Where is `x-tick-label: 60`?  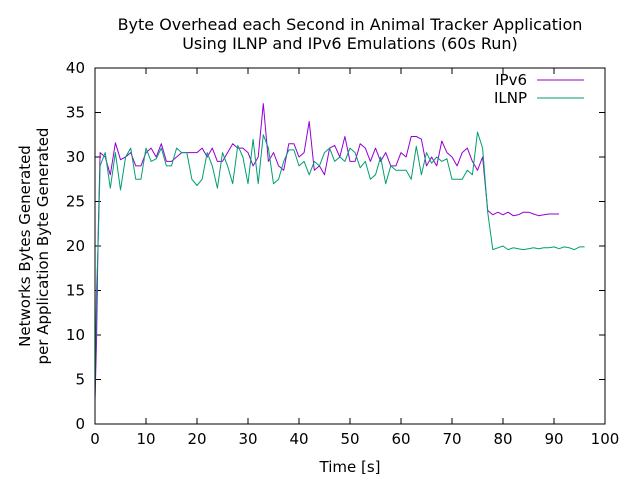 x-tick-label: 60 is located at coordinates (400, 439).